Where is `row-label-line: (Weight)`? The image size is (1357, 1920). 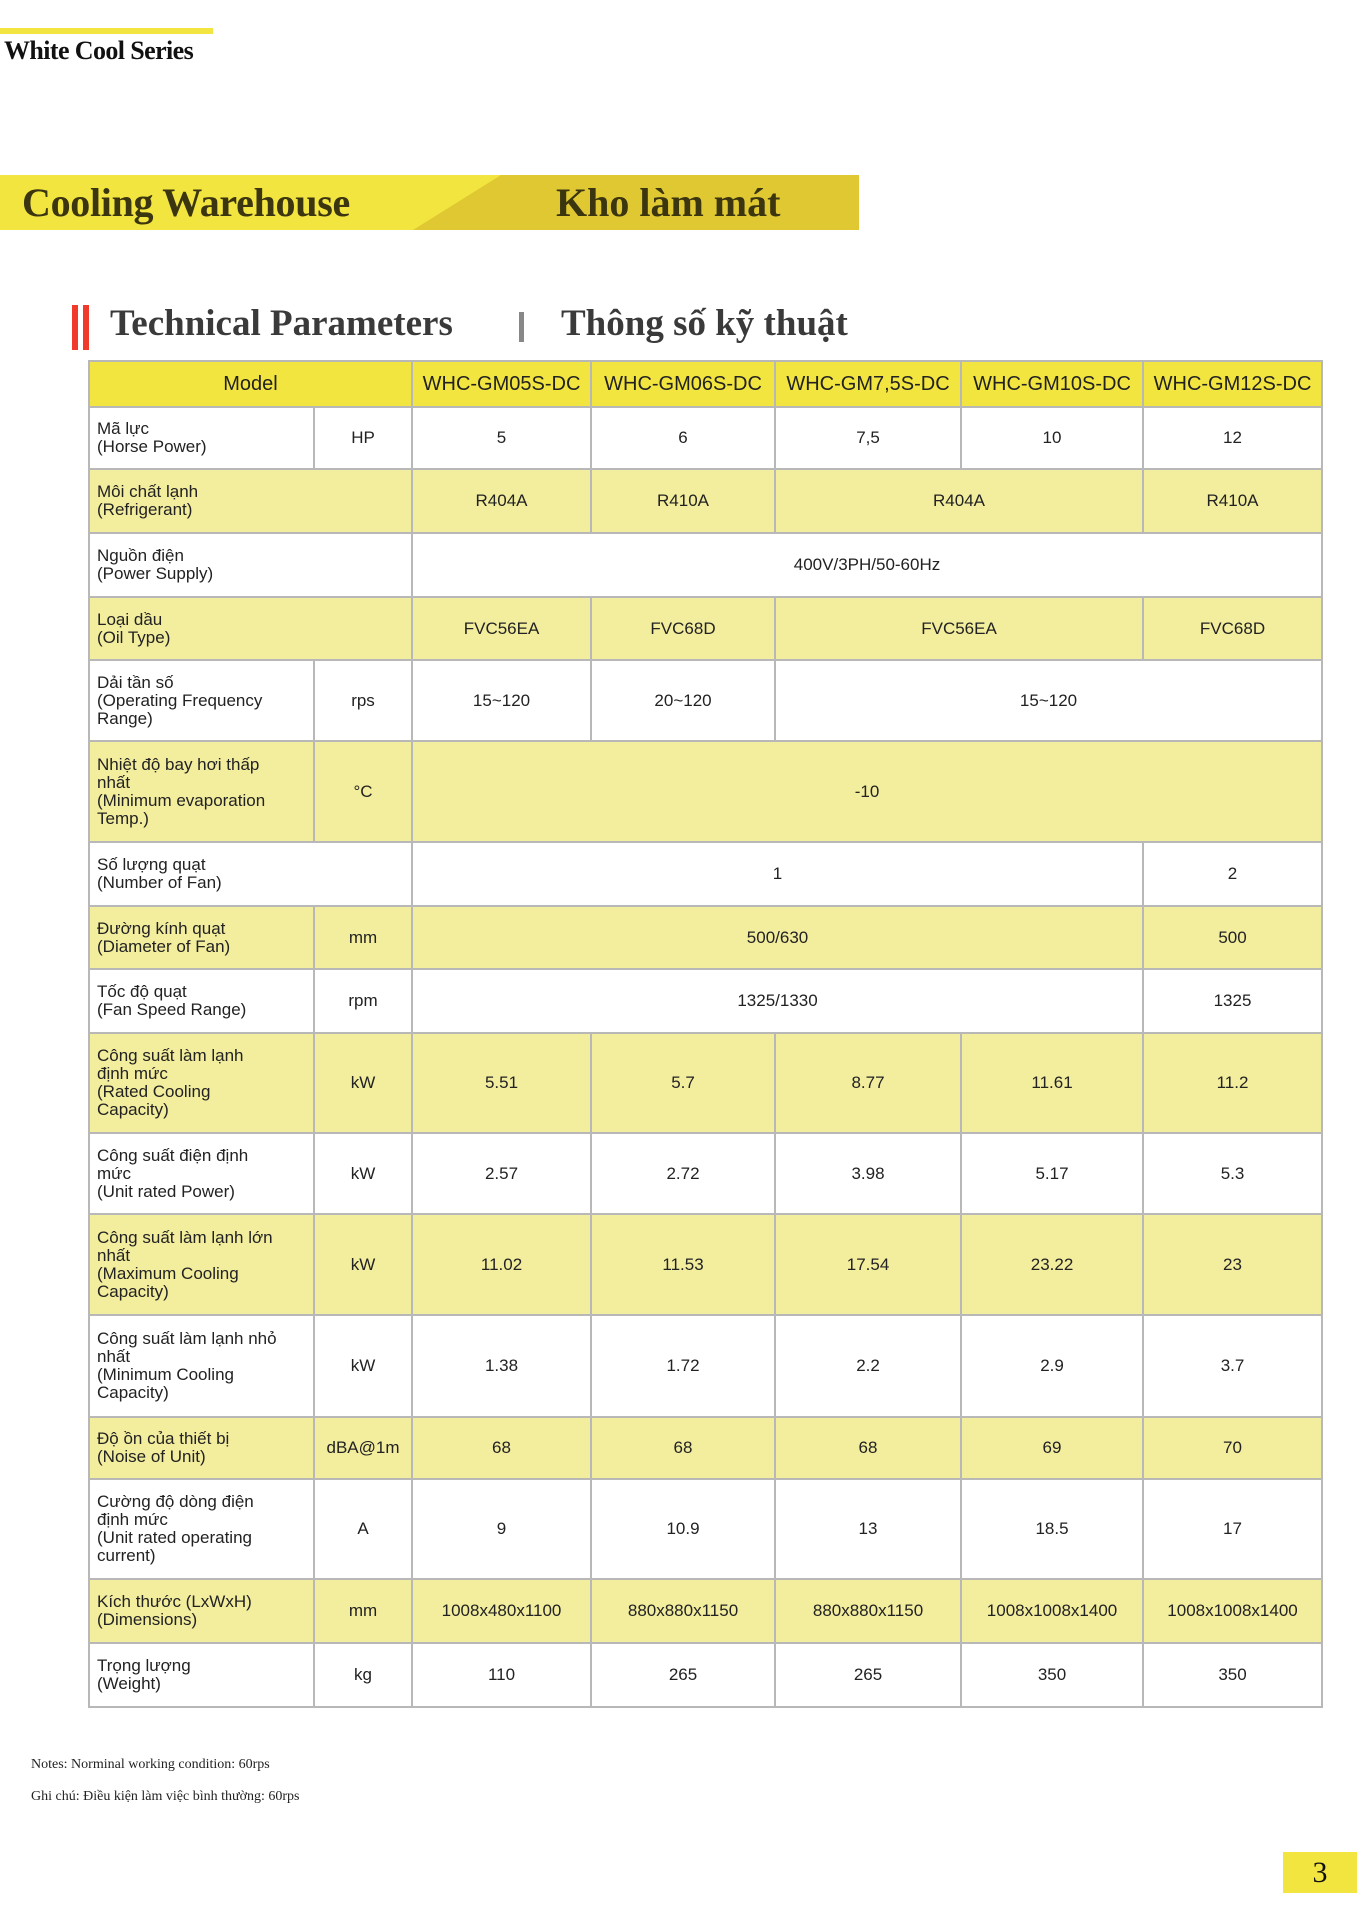 row-label-line: (Weight) is located at coordinates (129, 1683).